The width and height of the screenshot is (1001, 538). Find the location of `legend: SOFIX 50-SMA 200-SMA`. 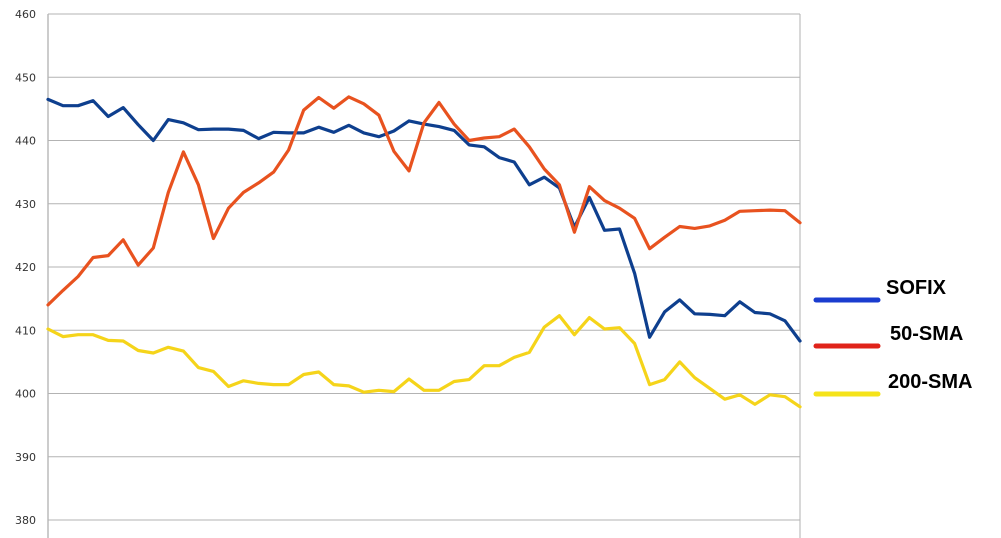

legend: SOFIX 50-SMA 200-SMA is located at coordinates (892, 337).